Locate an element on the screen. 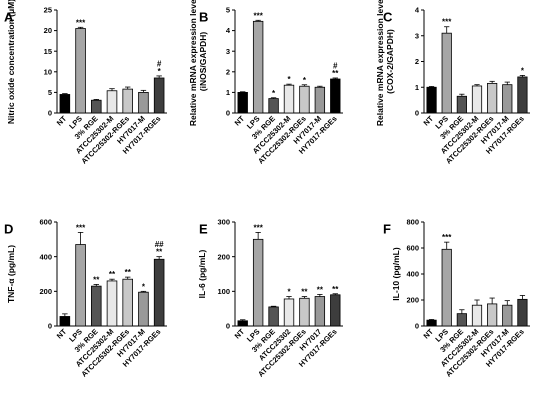  significance-label: ## is located at coordinates (159, 244).